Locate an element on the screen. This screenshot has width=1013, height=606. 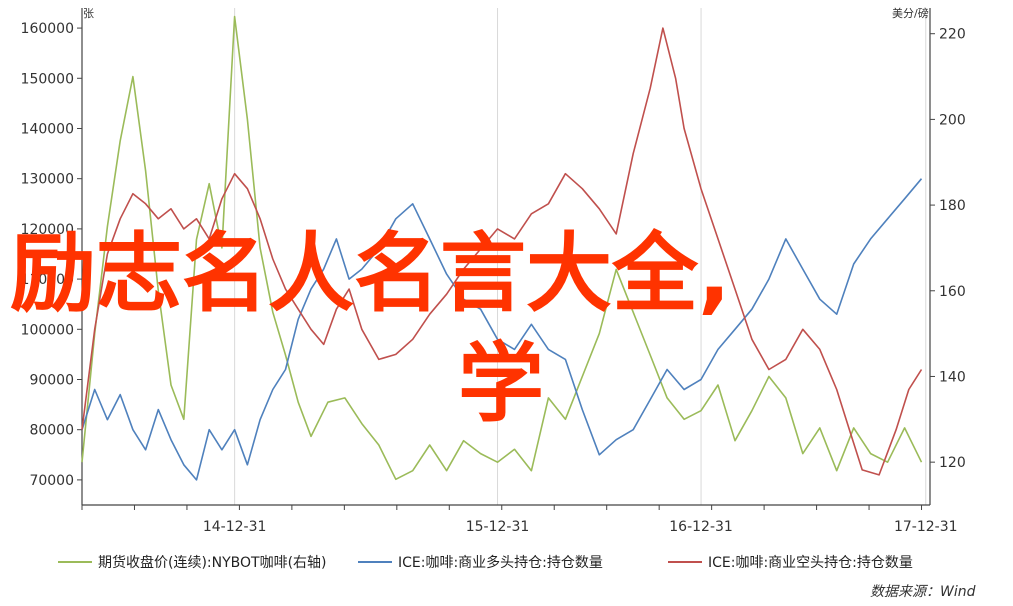
y-left-unit: 张 is located at coordinates (88, 13).